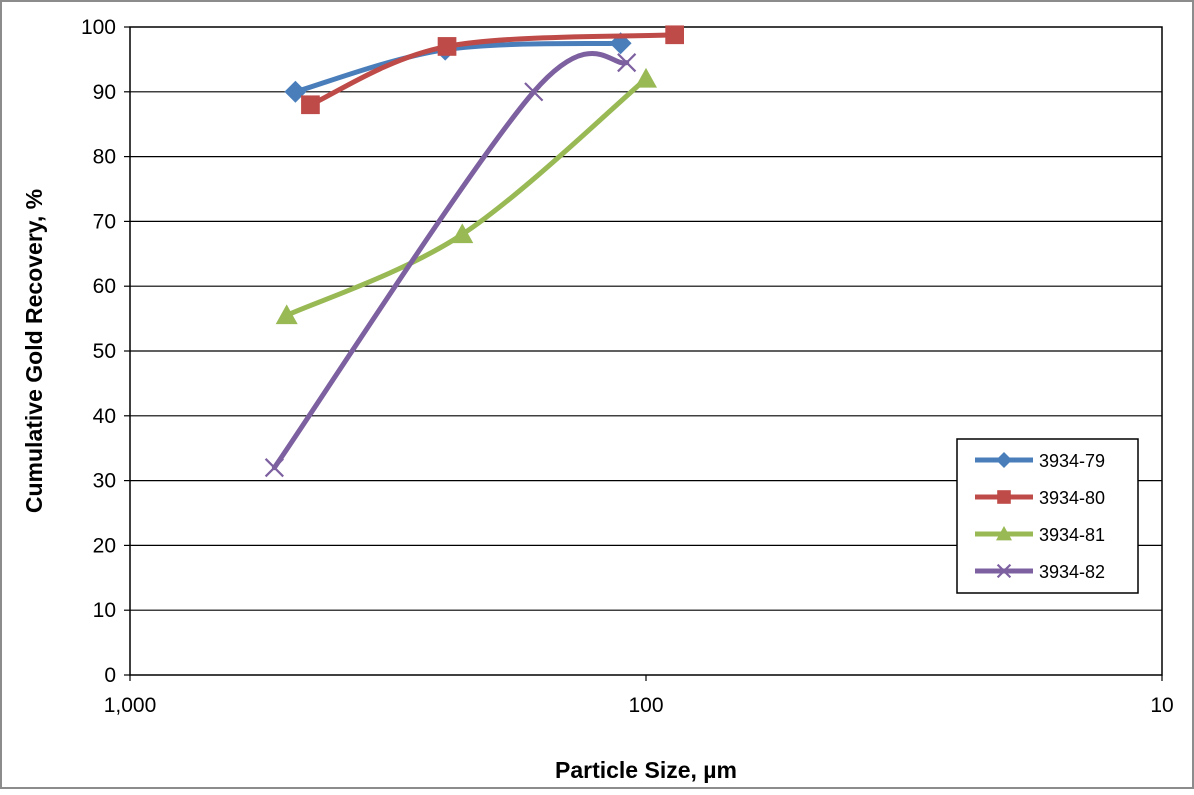 The height and width of the screenshot is (795, 1194). Describe the element at coordinates (1072, 535) in the screenshot. I see `legend-label: 3934-81` at that location.